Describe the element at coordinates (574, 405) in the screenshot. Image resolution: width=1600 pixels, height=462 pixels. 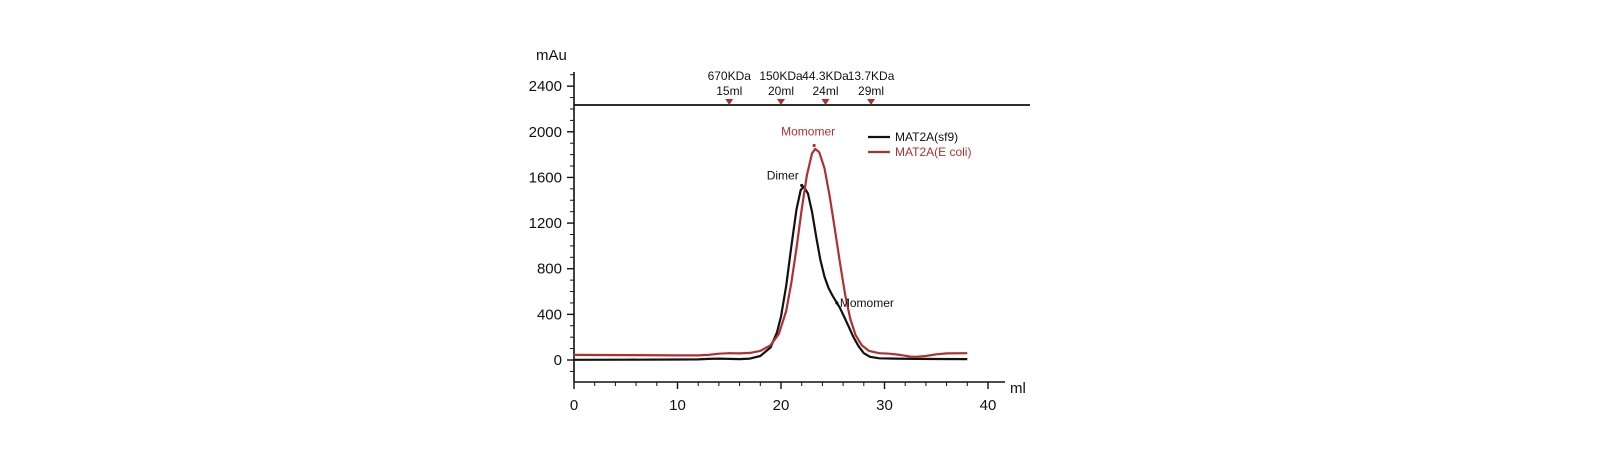
I see `x-tick-label: 0` at that location.